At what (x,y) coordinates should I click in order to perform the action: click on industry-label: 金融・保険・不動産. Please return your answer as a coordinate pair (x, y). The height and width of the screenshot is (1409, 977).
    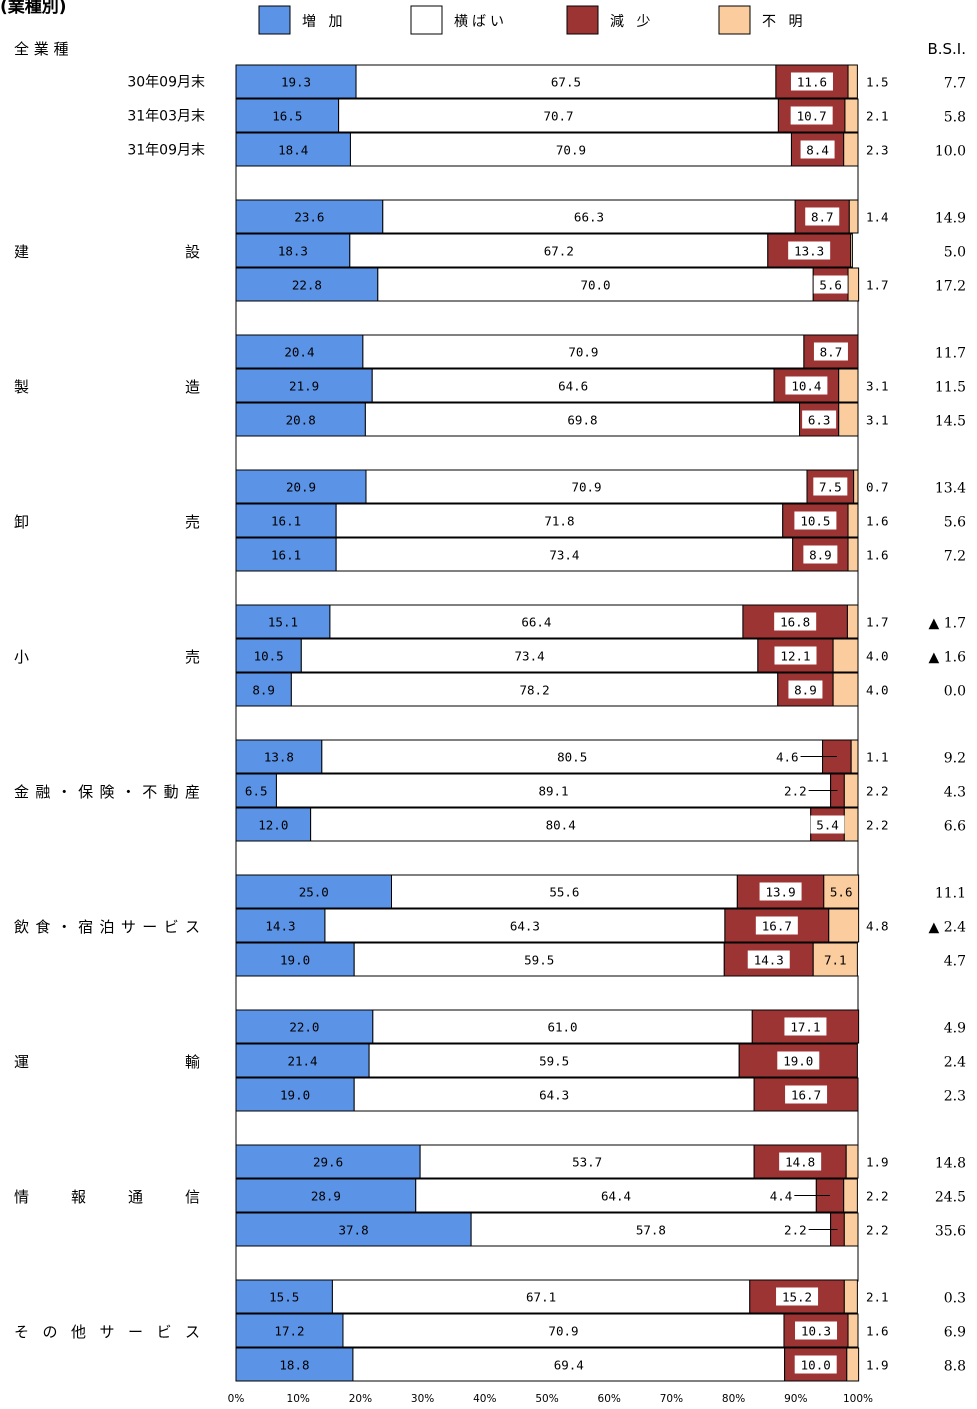
    Looking at the image, I should click on (107, 792).